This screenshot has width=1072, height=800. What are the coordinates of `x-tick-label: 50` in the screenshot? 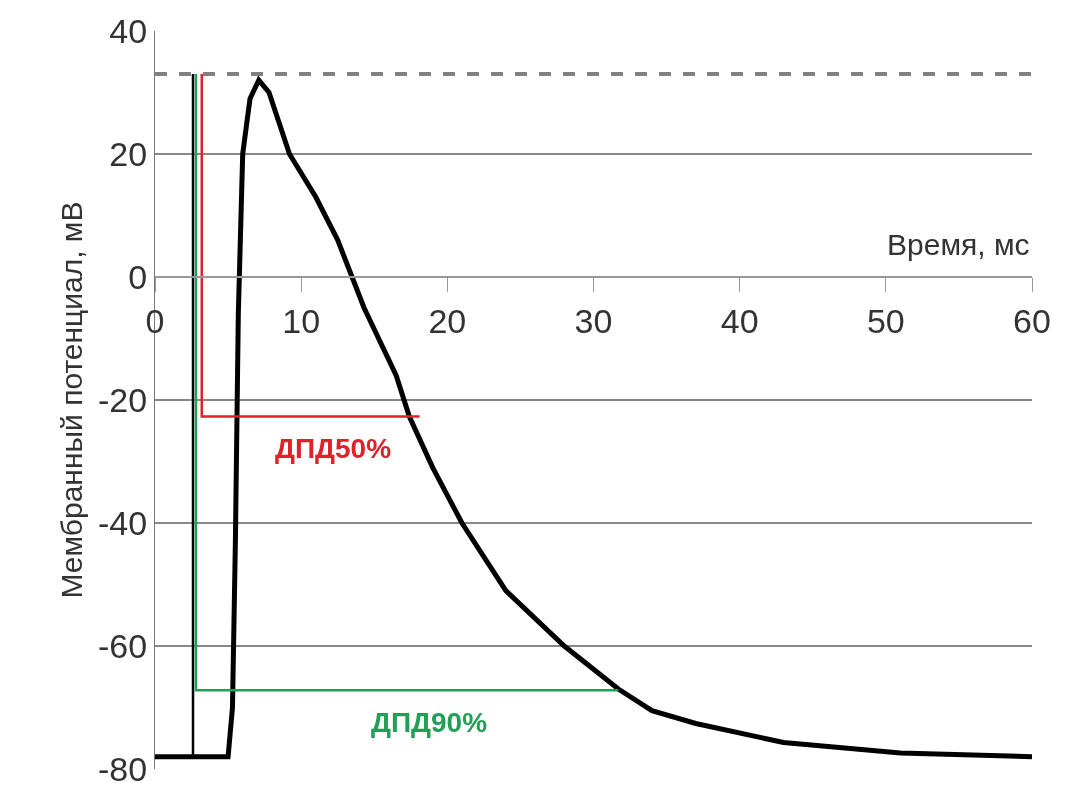 It's located at (885, 320).